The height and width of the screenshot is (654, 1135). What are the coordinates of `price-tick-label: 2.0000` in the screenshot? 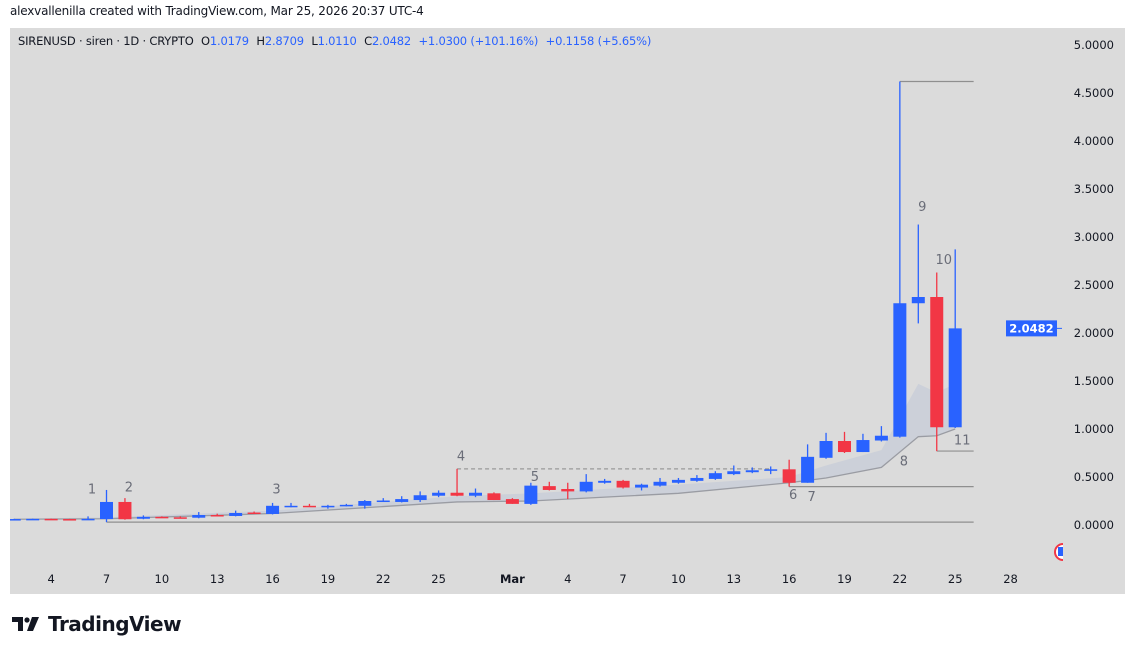 It's located at (1094, 333).